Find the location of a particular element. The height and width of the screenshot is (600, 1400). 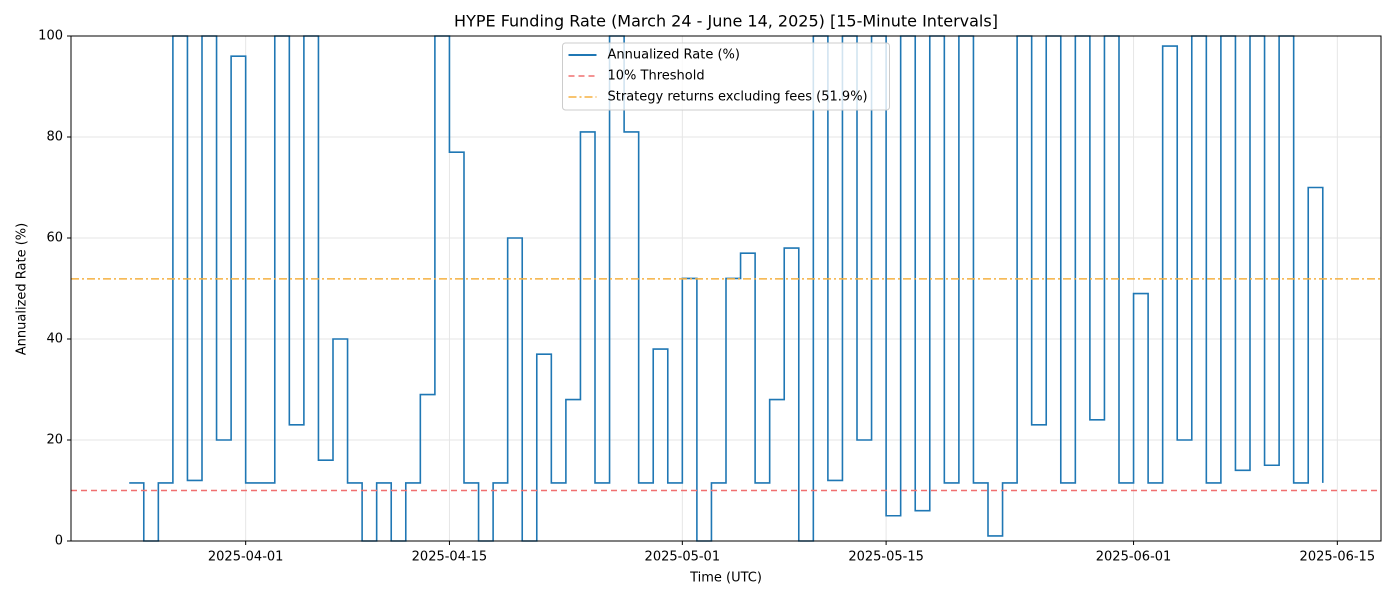

y-tick-label: 60 is located at coordinates (54, 238).